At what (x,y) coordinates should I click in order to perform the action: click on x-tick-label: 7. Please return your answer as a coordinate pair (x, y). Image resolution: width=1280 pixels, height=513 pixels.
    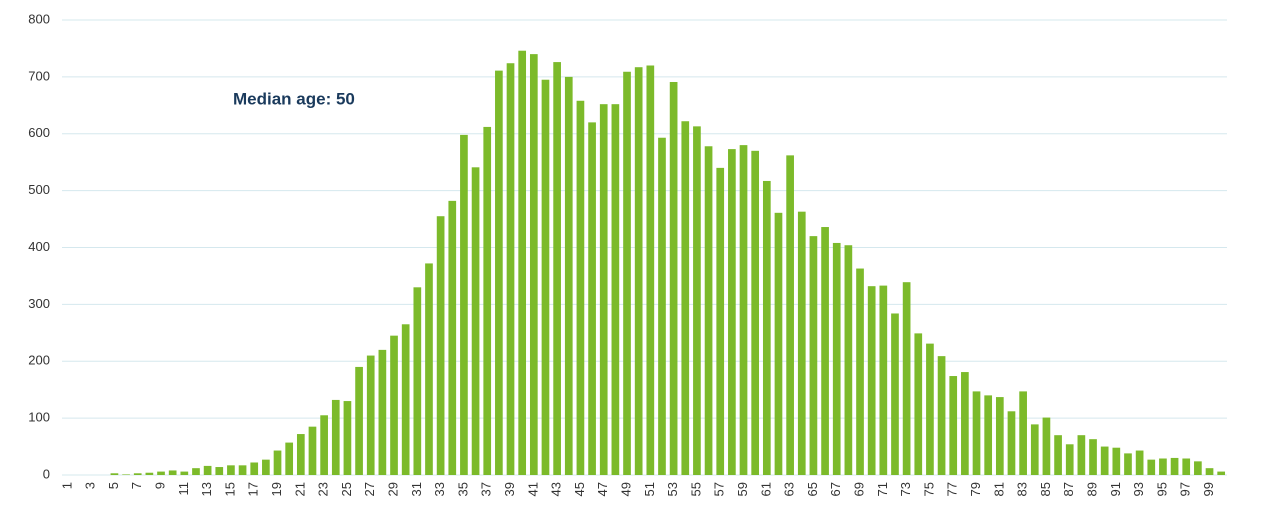
    Looking at the image, I should click on (136, 485).